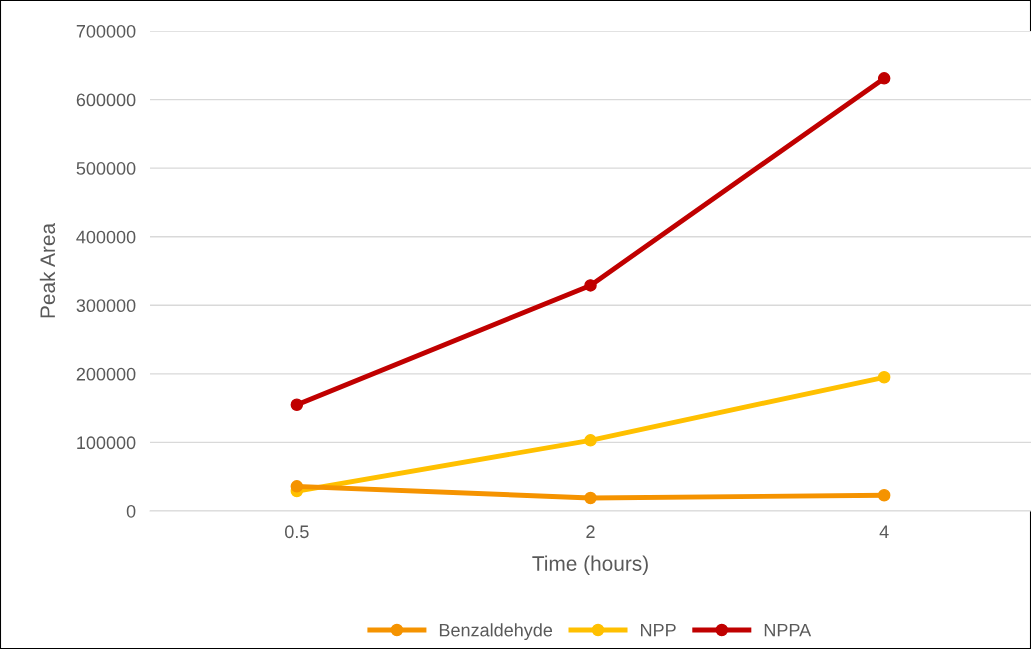  I want to click on x-tick-label: 0.5, so click(296, 532).